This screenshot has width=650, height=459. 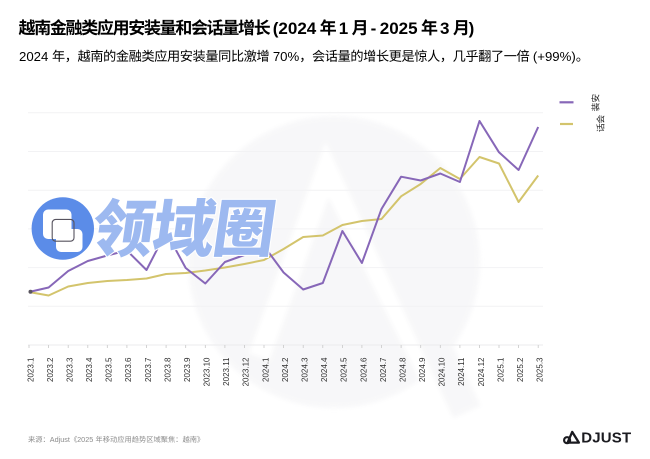 What do you see at coordinates (30, 369) in the screenshot?
I see `svg-text: 2023.1` at bounding box center [30, 369].